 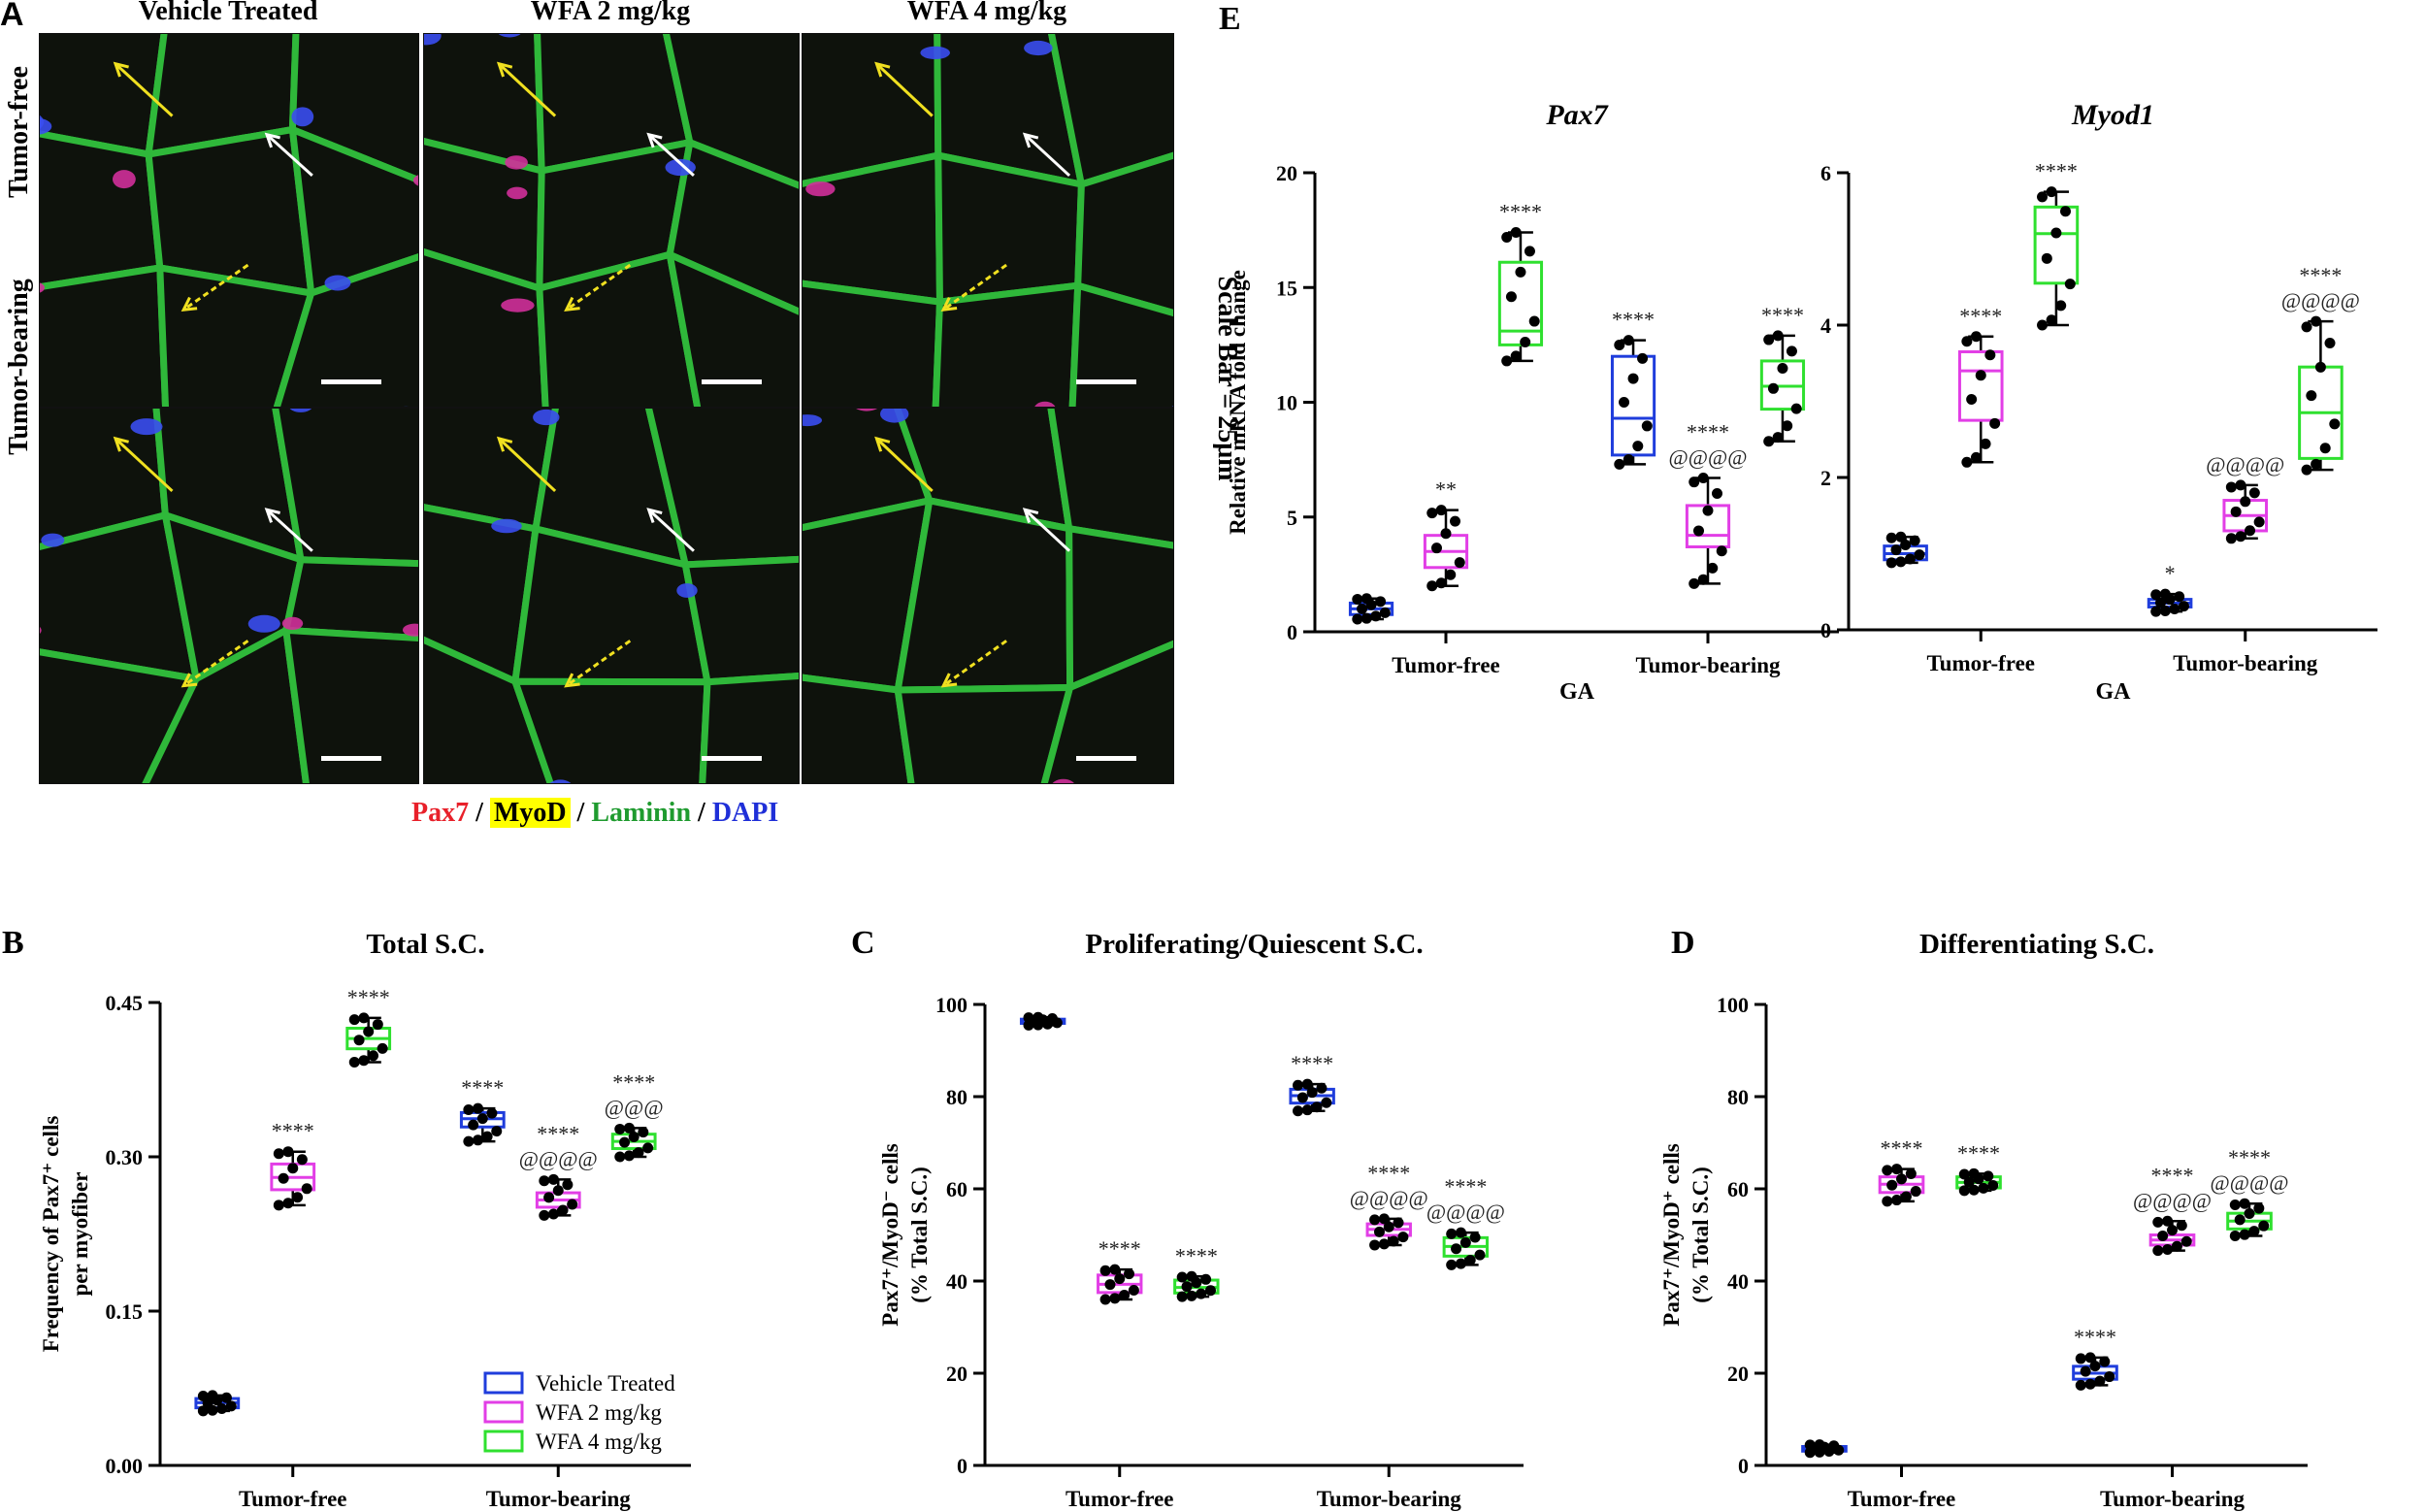 What do you see at coordinates (956, 1097) in the screenshot?
I see `y-tick-label: 80` at bounding box center [956, 1097].